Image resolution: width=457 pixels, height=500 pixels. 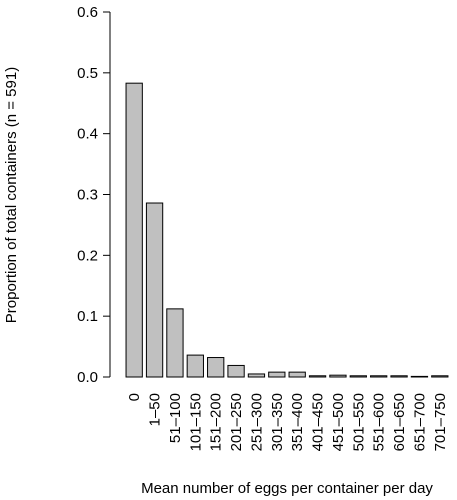 I want to click on x-tick-label: 501–550, so click(x=358, y=422).